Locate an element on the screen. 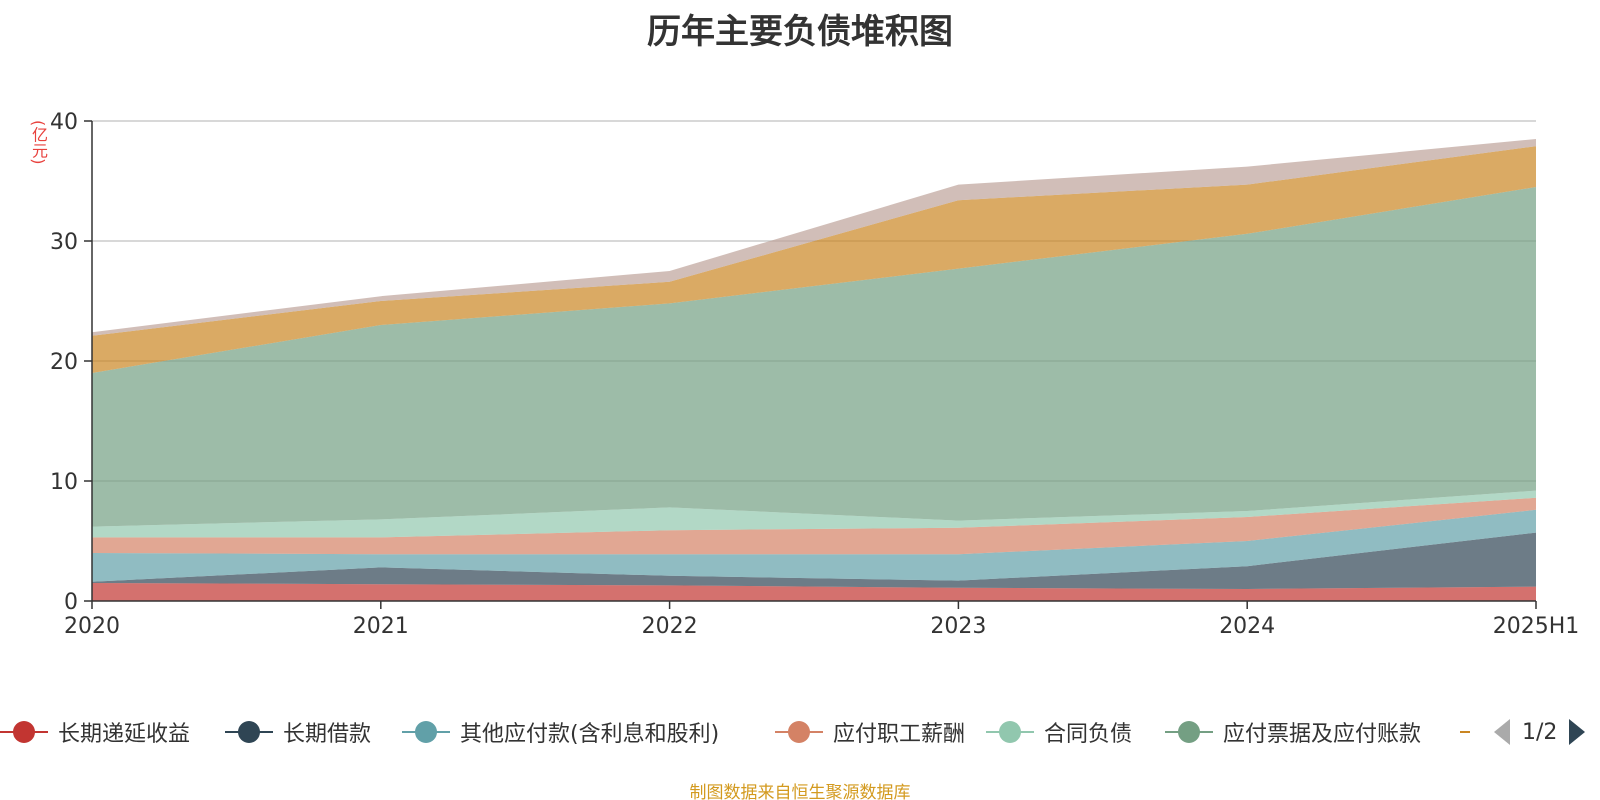 The height and width of the screenshot is (800, 1600). legend-label: 应付职工薪酬 is located at coordinates (899, 734).